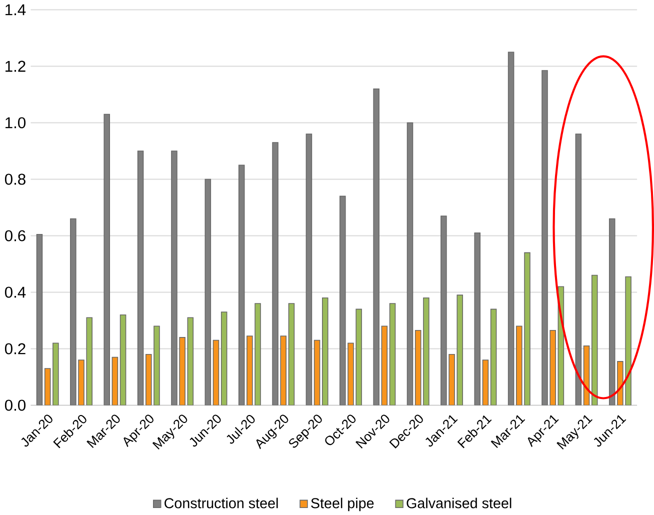  I want to click on y-tick-label: 1.2, so click(16, 66).